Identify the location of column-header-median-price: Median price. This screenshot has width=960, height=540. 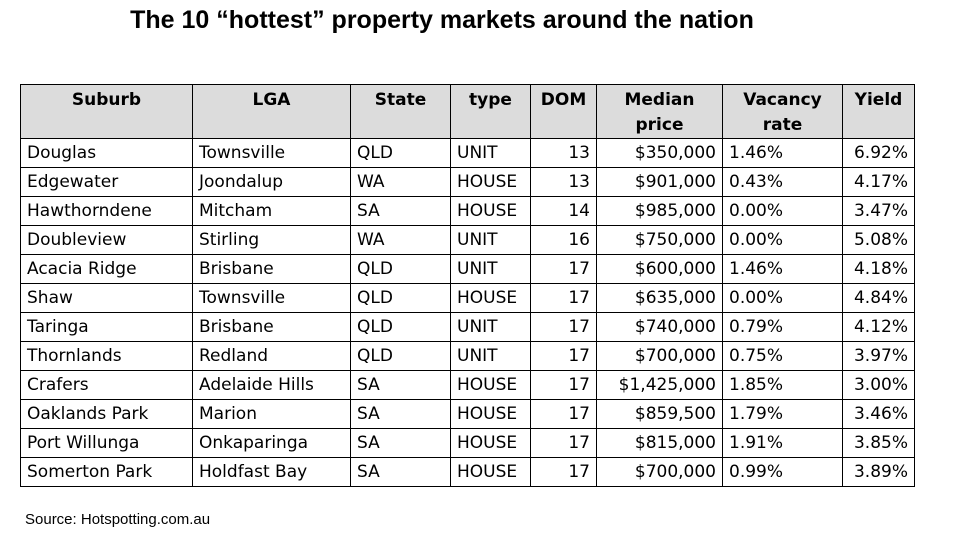
(659, 111).